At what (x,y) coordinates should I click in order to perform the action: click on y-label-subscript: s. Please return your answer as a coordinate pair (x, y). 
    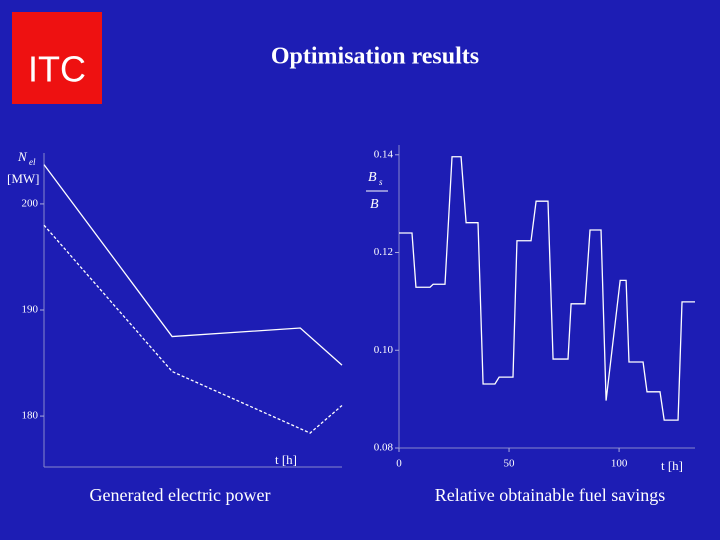
    Looking at the image, I should click on (381, 182).